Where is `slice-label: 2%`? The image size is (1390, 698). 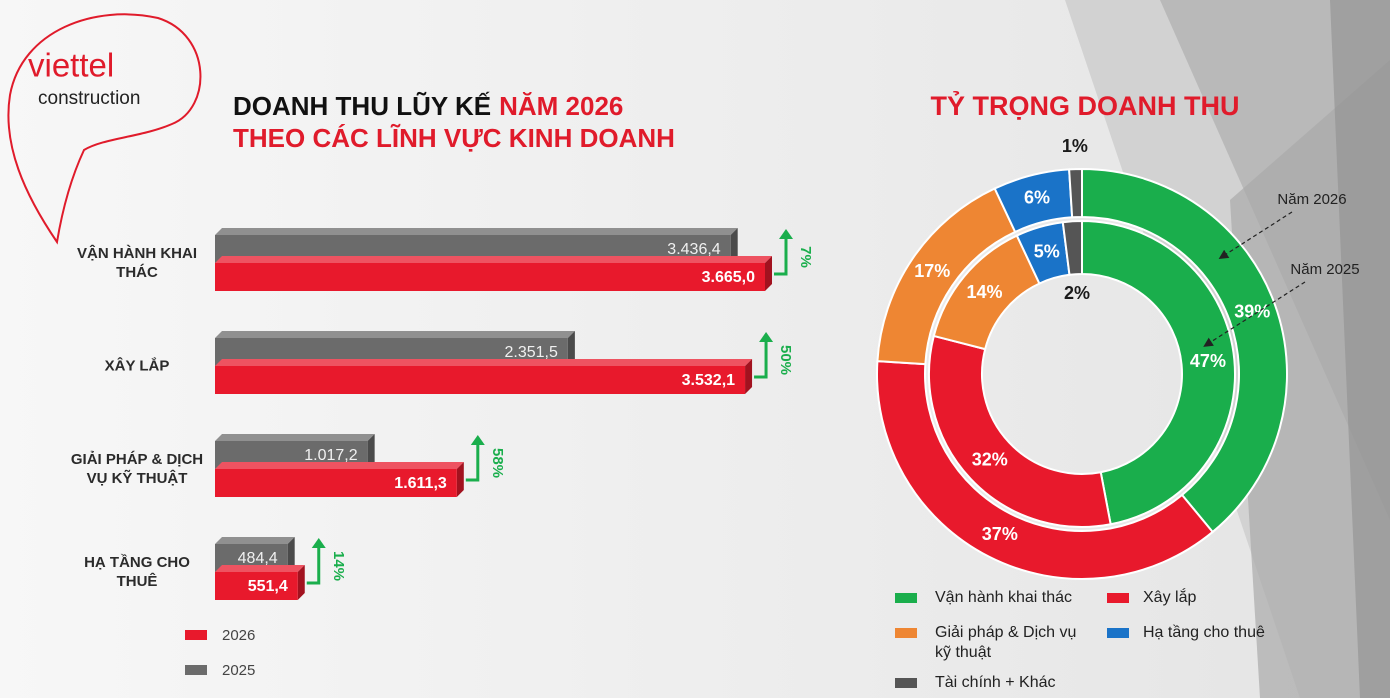 slice-label: 2% is located at coordinates (1077, 293).